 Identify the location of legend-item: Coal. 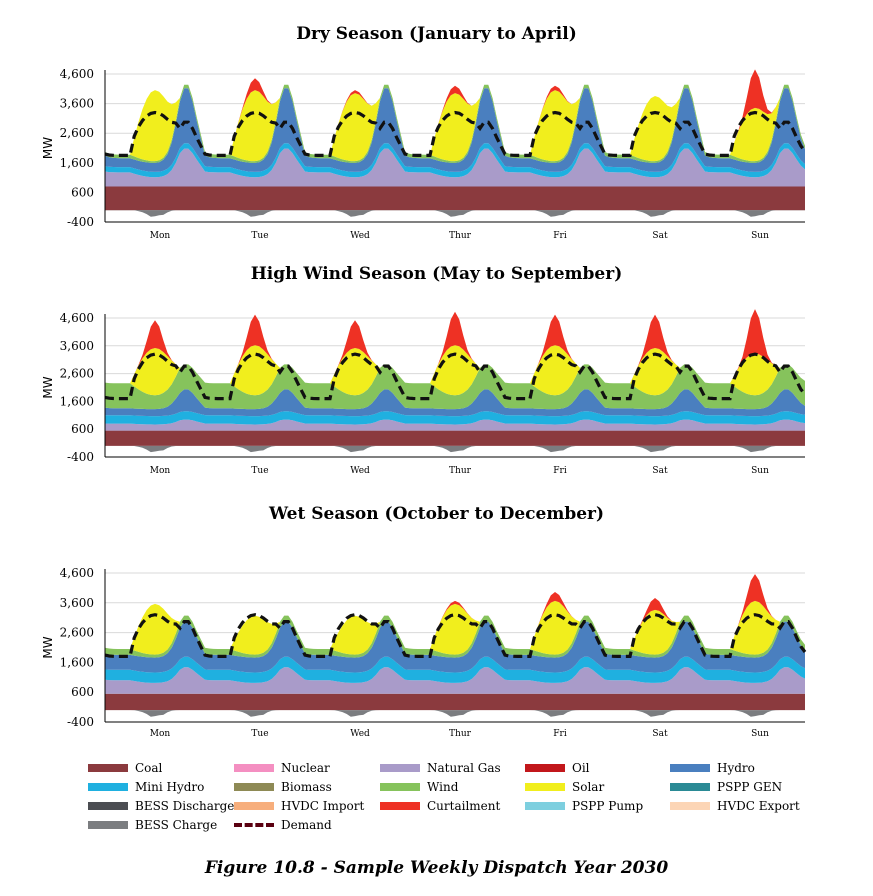
(125, 768).